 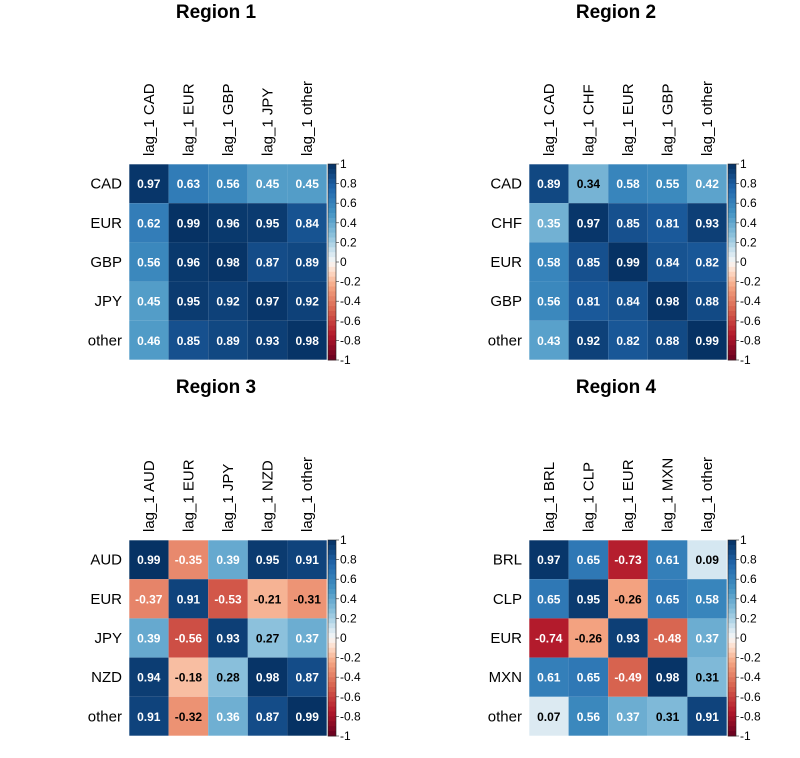 What do you see at coordinates (268, 302) in the screenshot?
I see `cell-value-label: 0.97` at bounding box center [268, 302].